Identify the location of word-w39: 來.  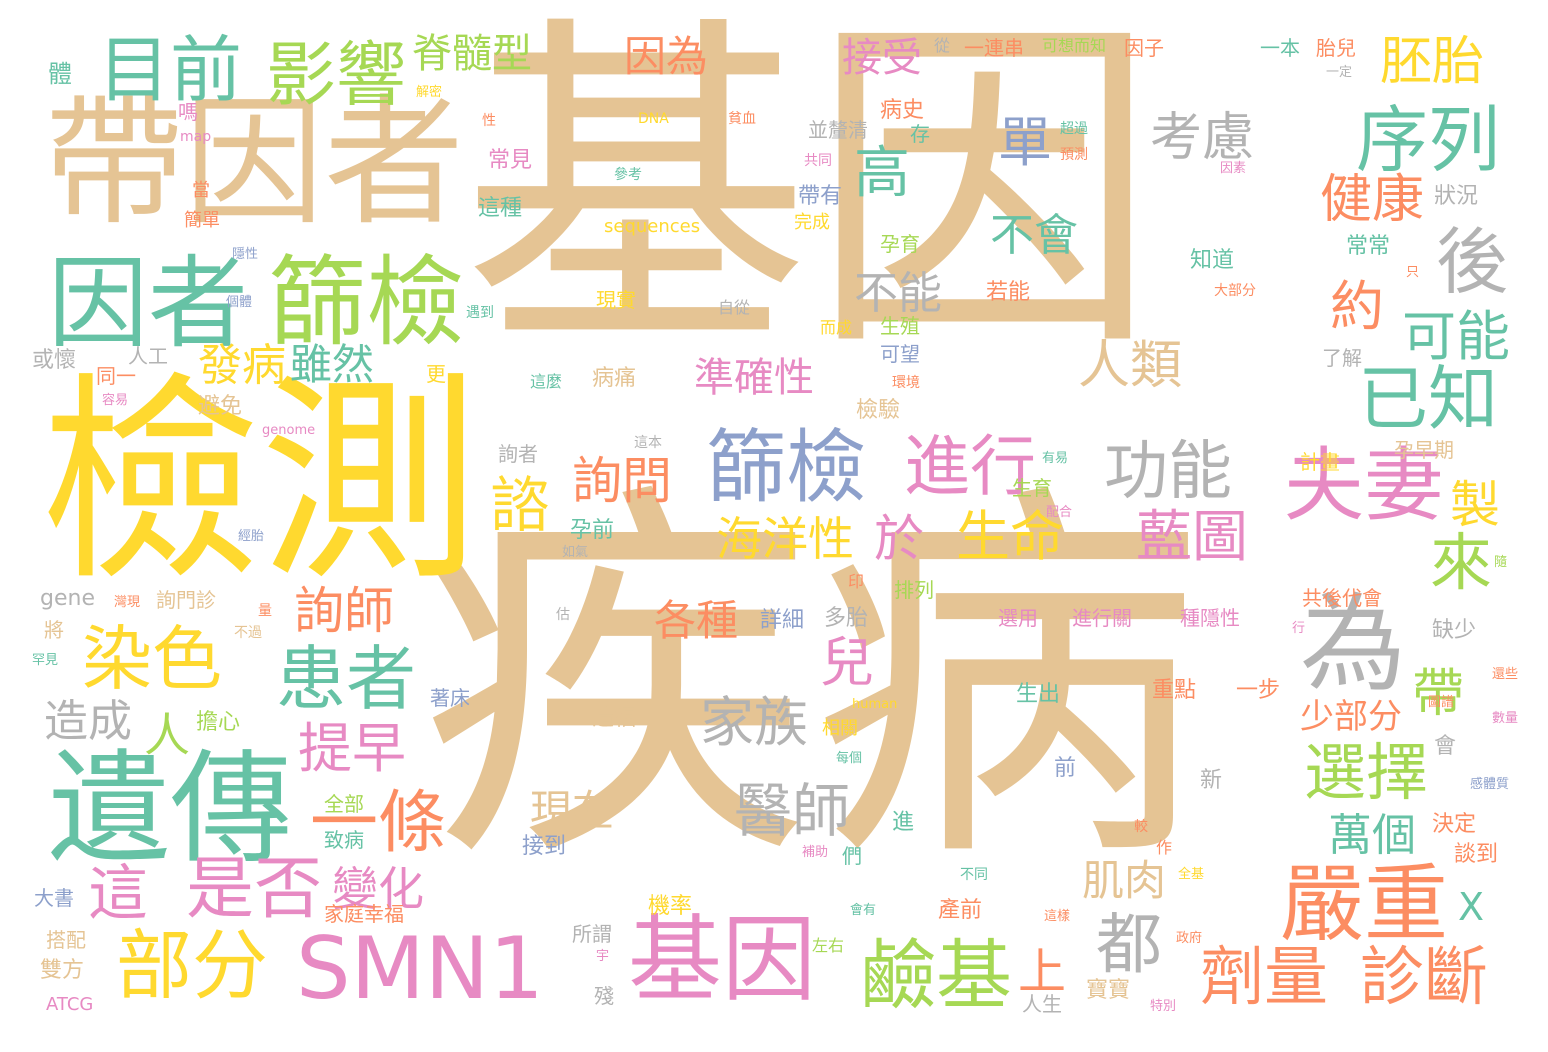
(1461, 562).